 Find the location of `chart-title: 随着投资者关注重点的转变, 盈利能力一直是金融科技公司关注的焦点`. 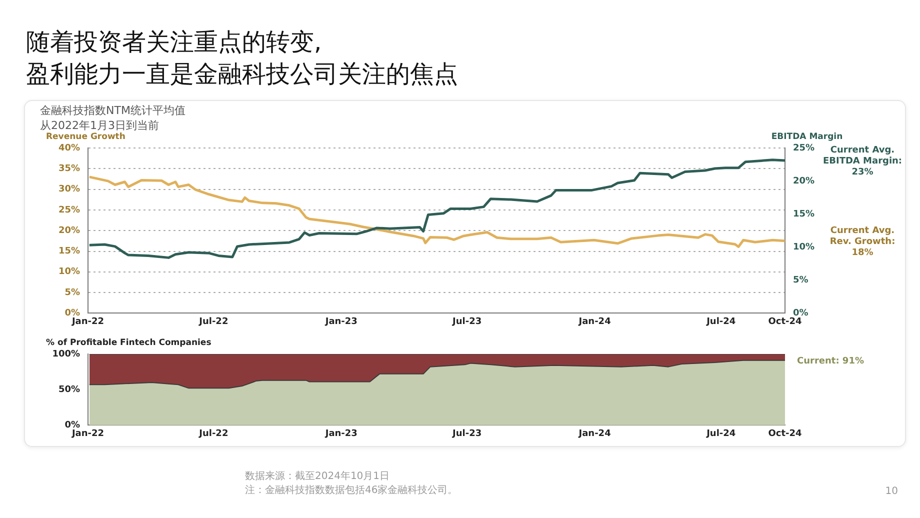

chart-title: 随着投资者关注重点的转变, 盈利能力一直是金融科技公司关注的焦点 is located at coordinates (242, 58).